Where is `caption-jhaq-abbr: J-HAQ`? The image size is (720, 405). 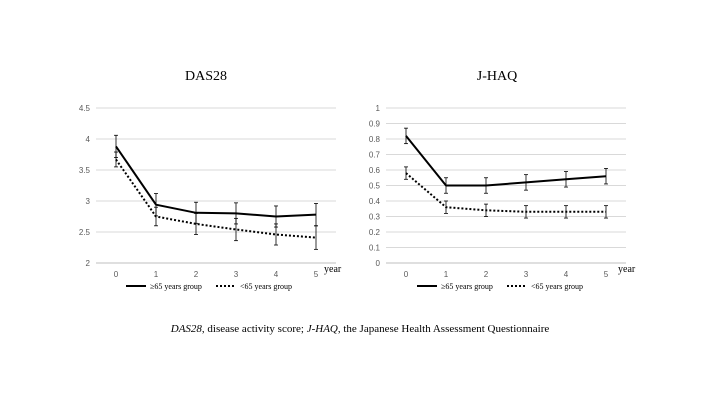
caption-jhaq-abbr: J-HAQ is located at coordinates (322, 329).